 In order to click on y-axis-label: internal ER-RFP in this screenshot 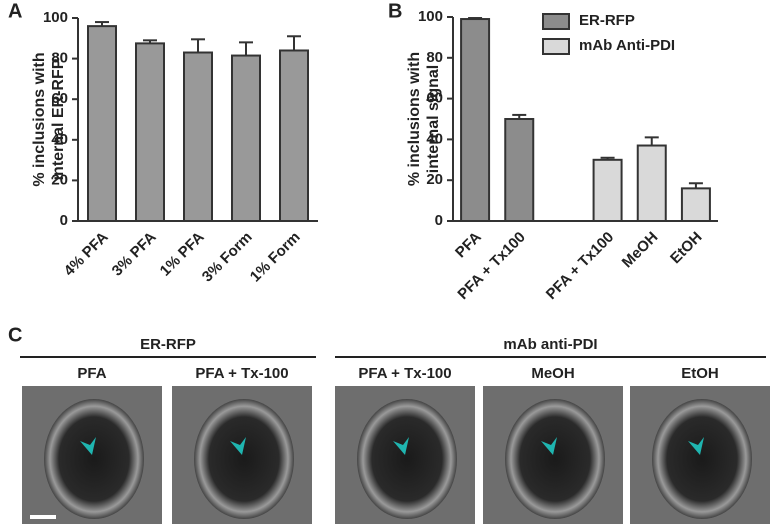, I will do `click(58, 119)`.